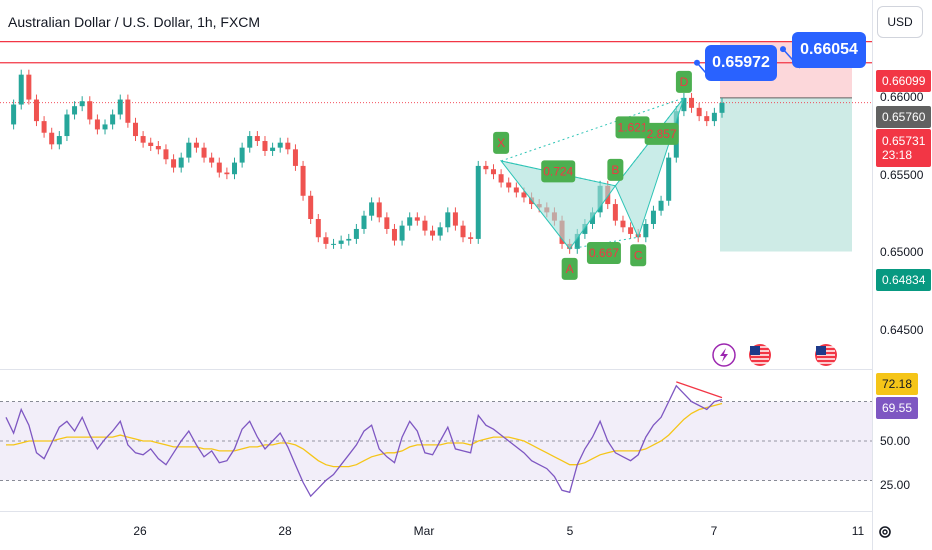  I want to click on pattern-label-text: 1.621, so click(632, 127).